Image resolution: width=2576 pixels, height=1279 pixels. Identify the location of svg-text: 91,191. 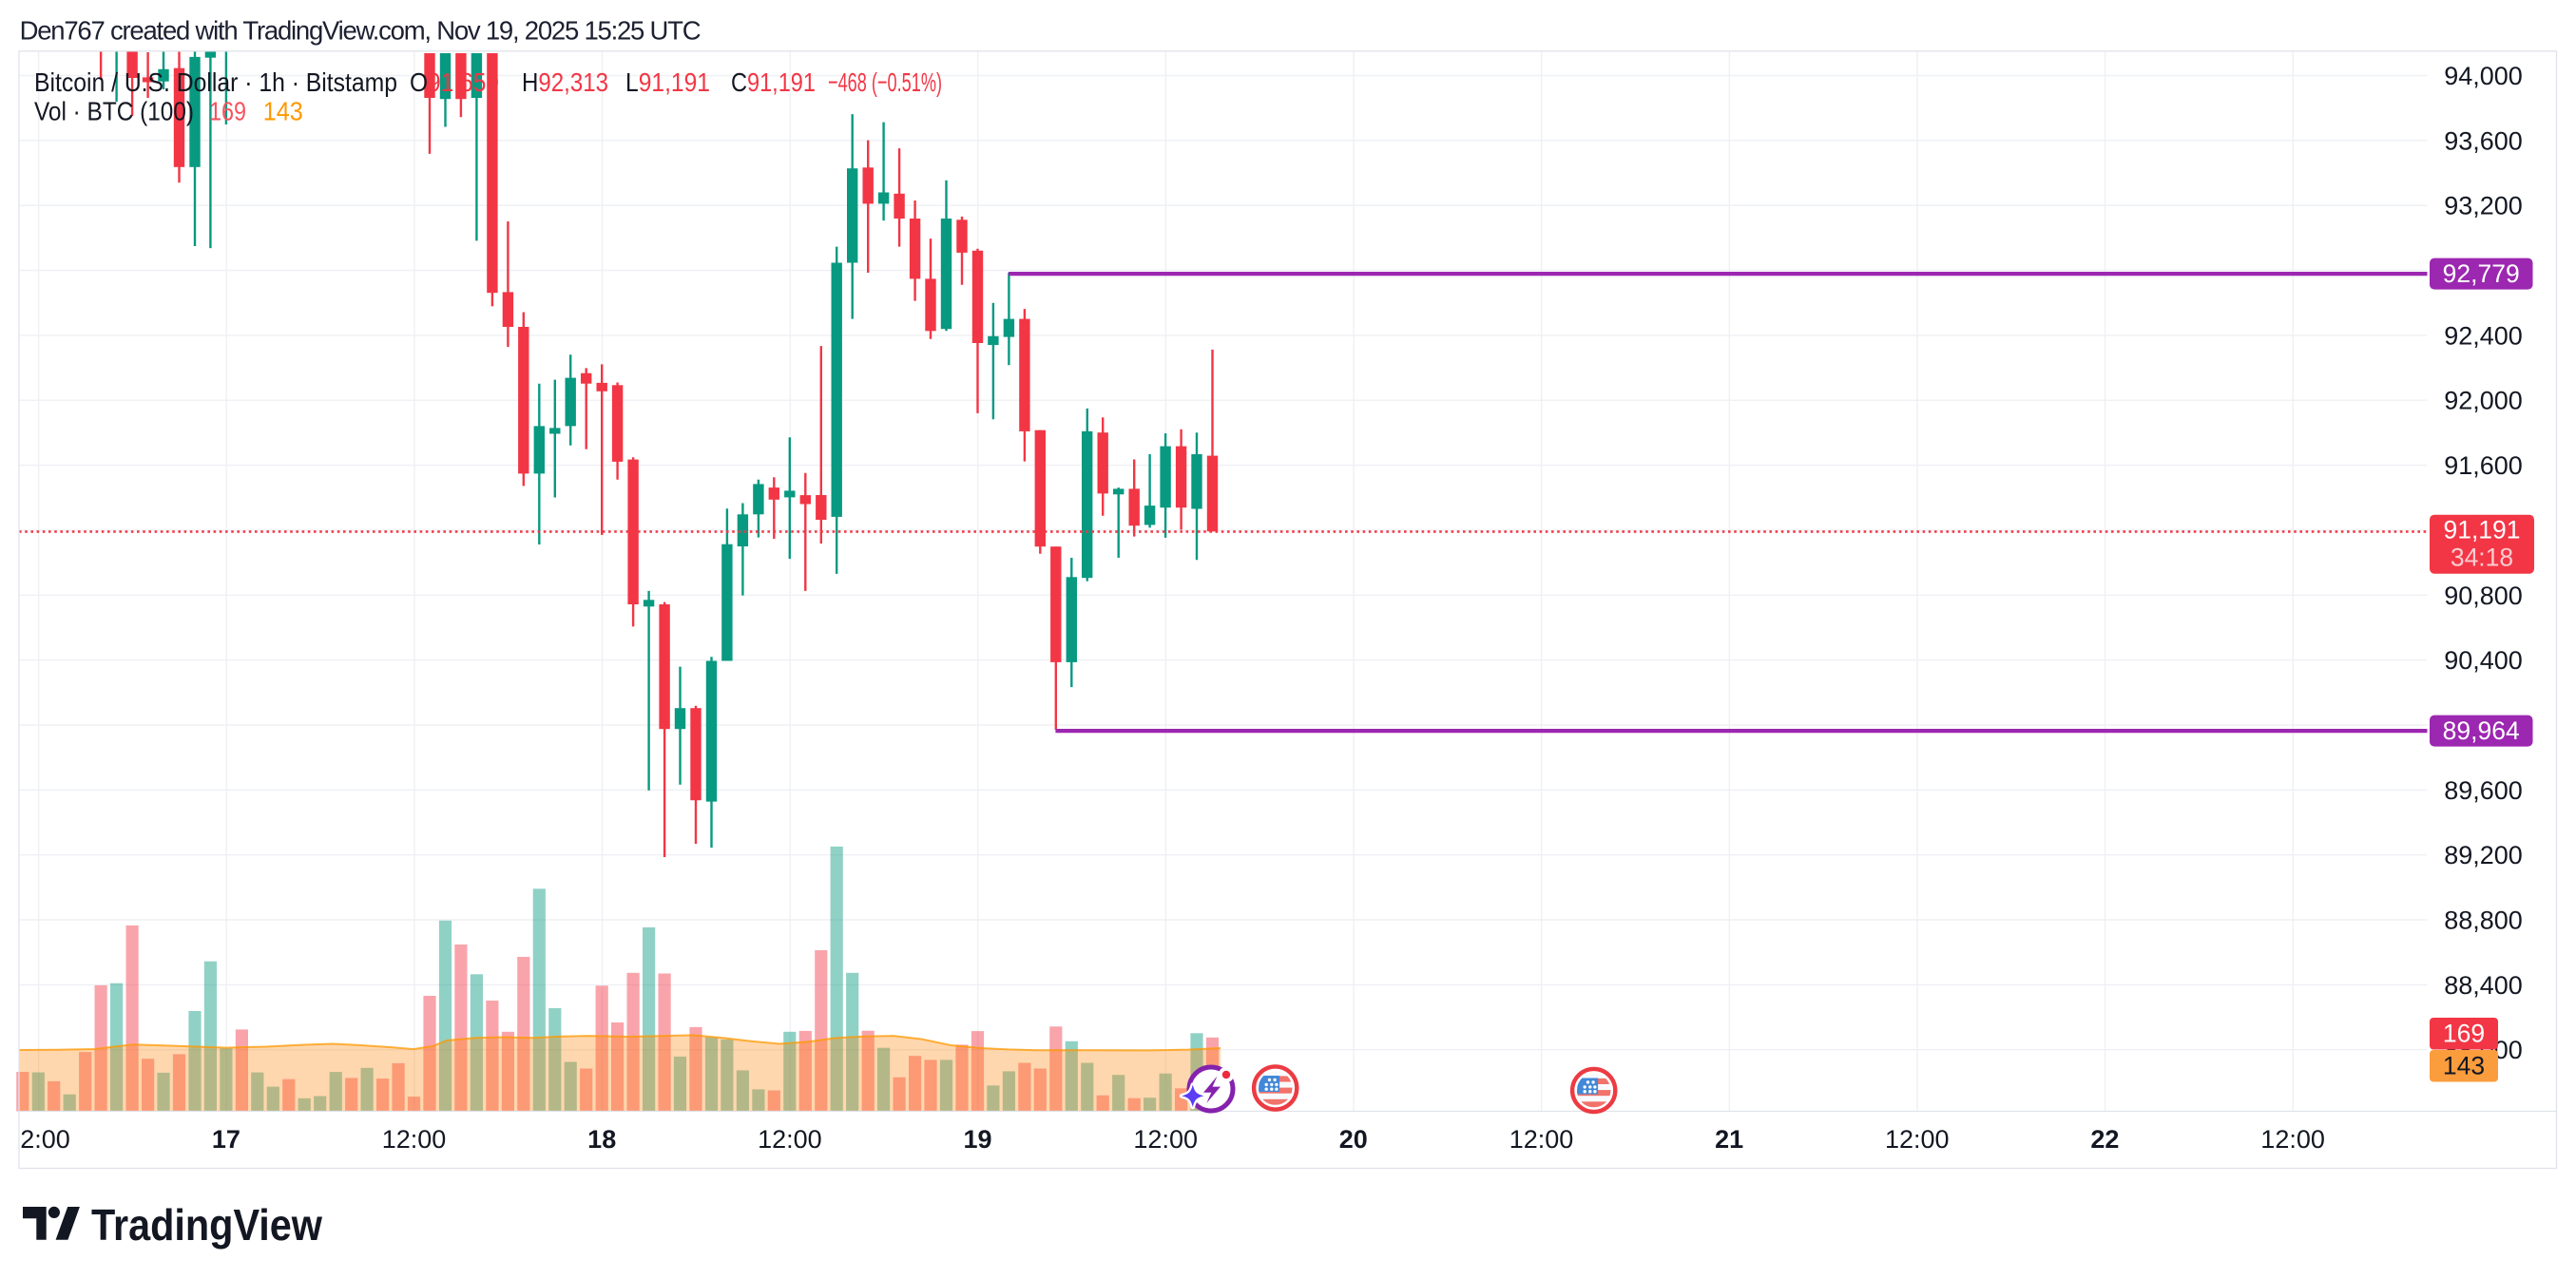
(2481, 530).